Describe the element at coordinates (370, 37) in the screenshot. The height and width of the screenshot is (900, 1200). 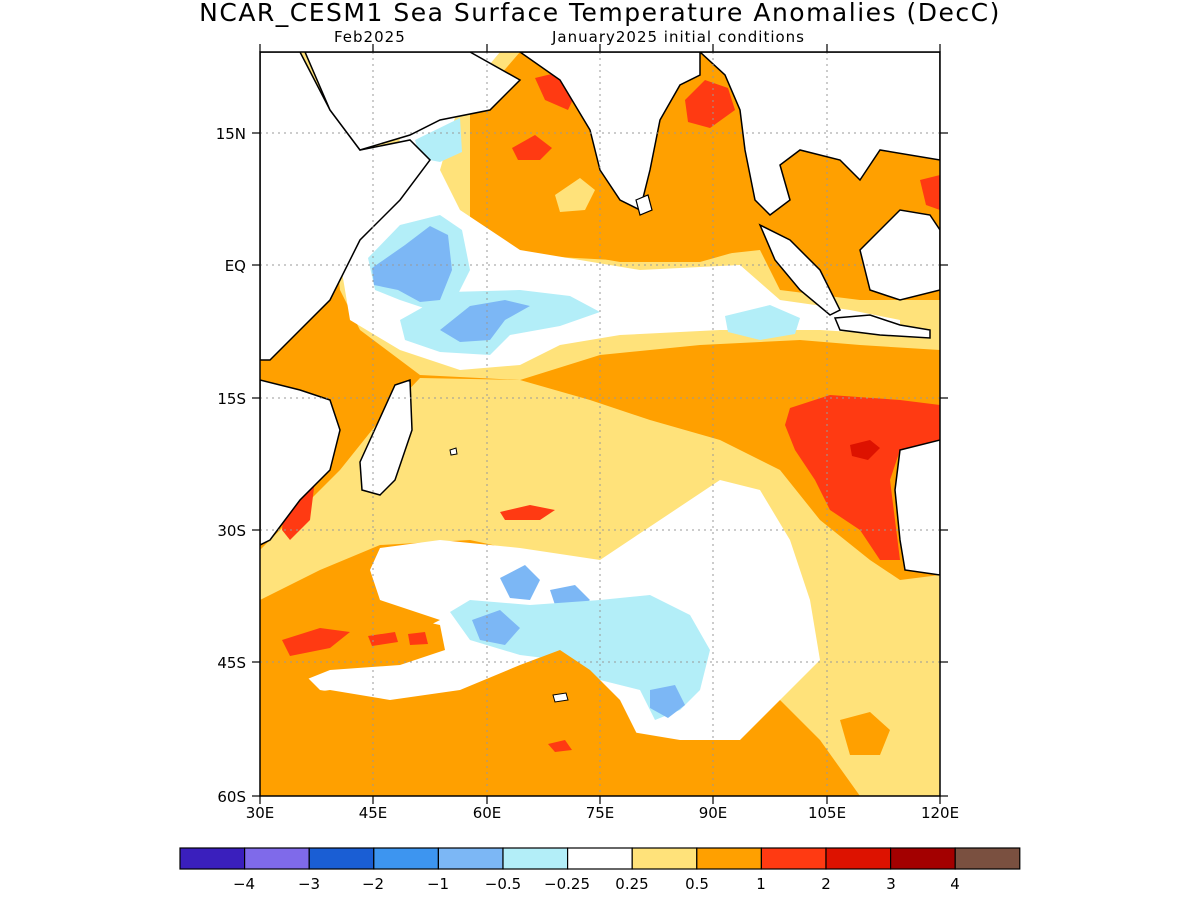
I see `forecast-month: Feb2025` at that location.